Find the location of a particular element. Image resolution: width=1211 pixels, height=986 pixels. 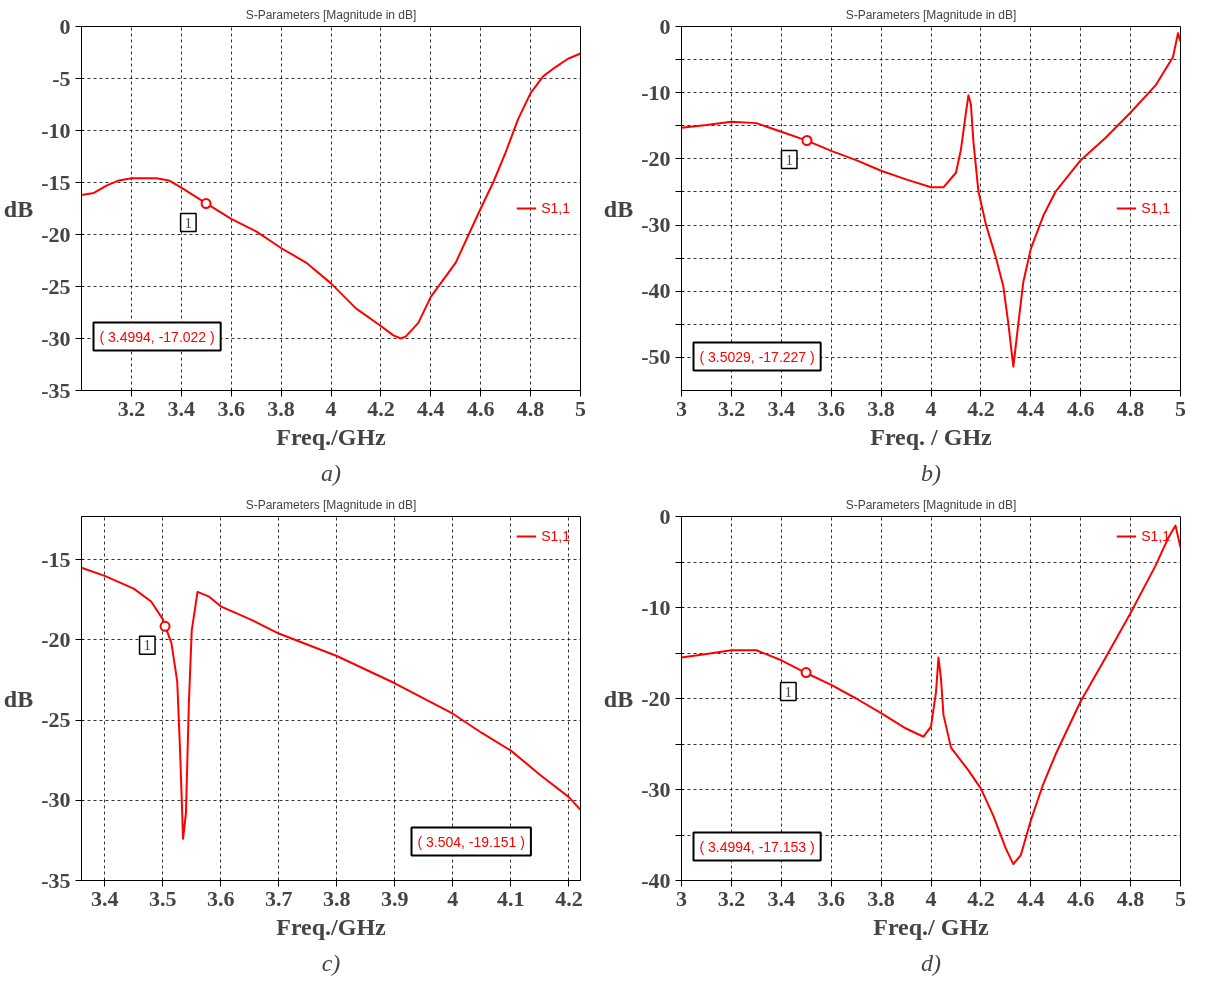

x-tick-label: 3.5 is located at coordinates (162, 898).